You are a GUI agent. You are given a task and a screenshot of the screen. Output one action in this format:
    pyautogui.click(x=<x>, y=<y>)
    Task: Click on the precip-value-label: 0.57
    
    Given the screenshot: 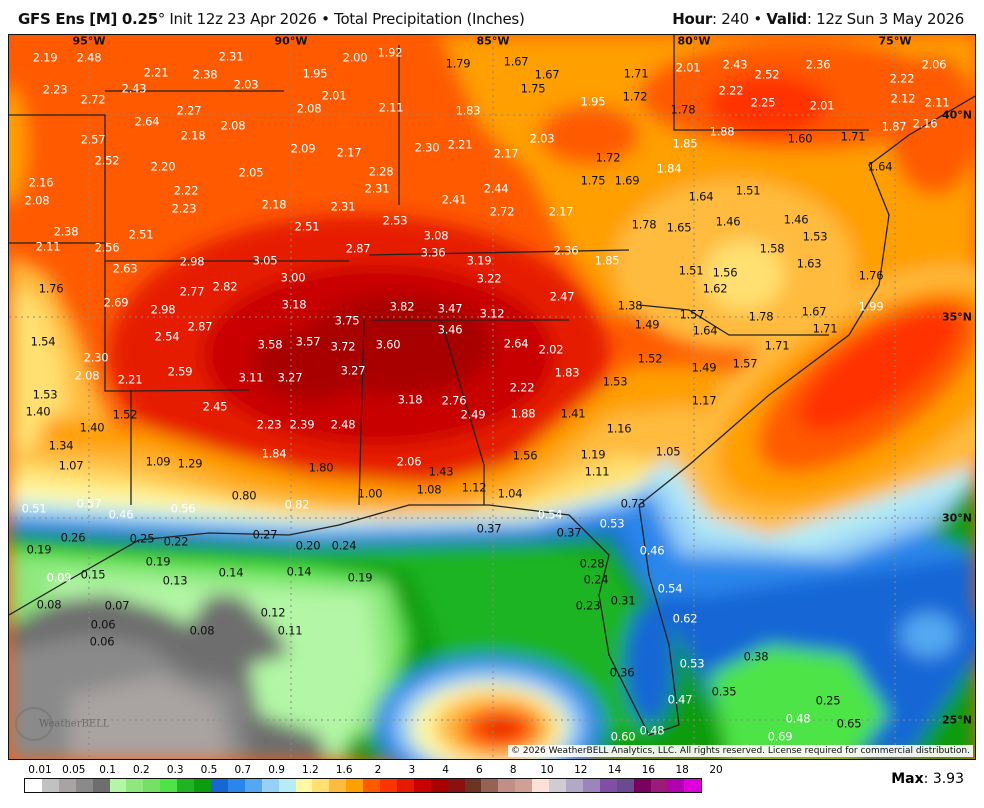 What is the action you would take?
    pyautogui.click(x=89, y=503)
    